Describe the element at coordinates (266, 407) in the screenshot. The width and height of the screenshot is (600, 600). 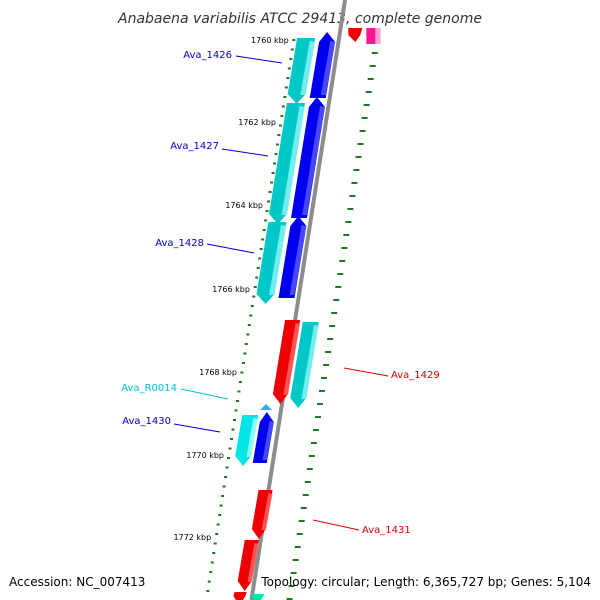
I see `gene-ava-r0014-arrow` at that location.